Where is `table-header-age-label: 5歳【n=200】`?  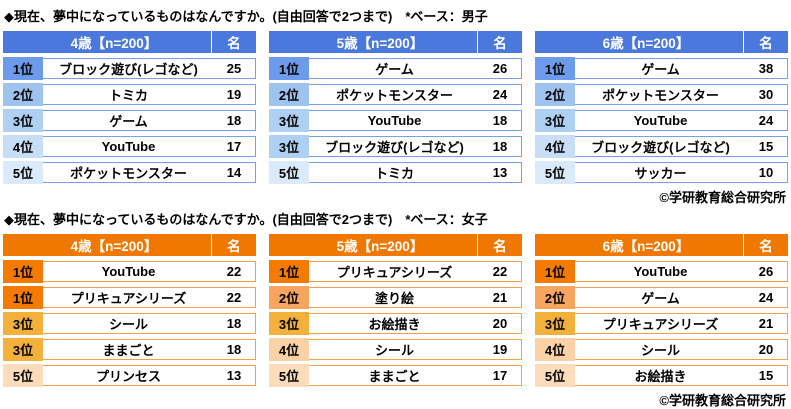
table-header-age-label: 5歳【n=200】 is located at coordinates (380, 246).